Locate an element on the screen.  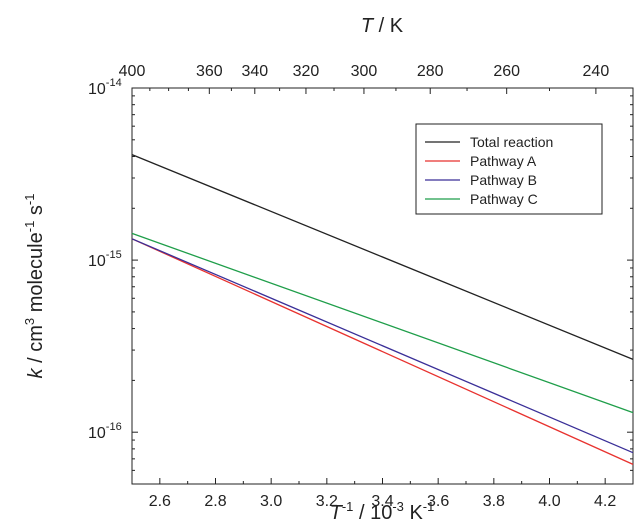
top-axis-title: T / K is located at coordinates (382, 26).